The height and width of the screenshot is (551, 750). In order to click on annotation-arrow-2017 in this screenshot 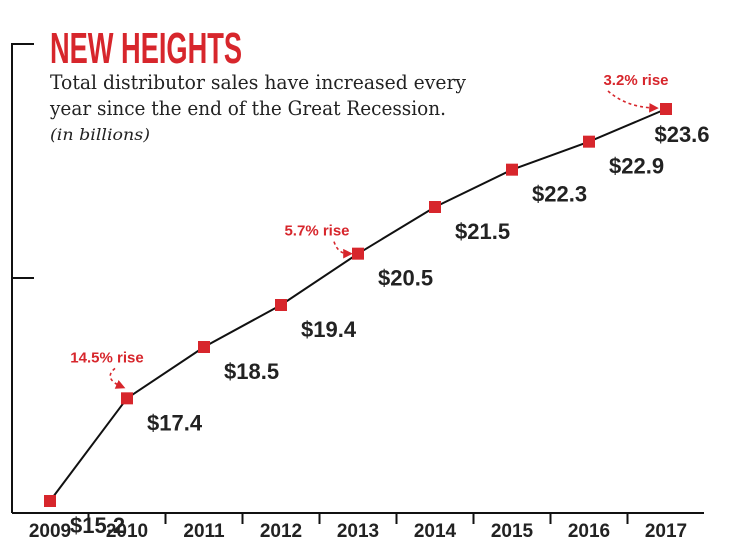, I will do `click(633, 101)`.